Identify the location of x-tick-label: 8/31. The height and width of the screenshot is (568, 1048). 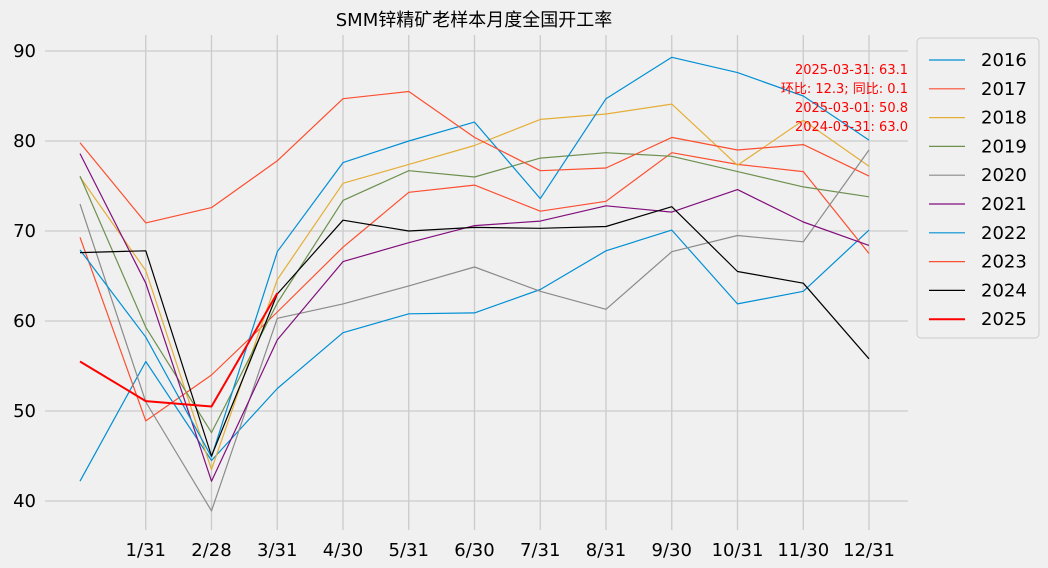
(606, 550).